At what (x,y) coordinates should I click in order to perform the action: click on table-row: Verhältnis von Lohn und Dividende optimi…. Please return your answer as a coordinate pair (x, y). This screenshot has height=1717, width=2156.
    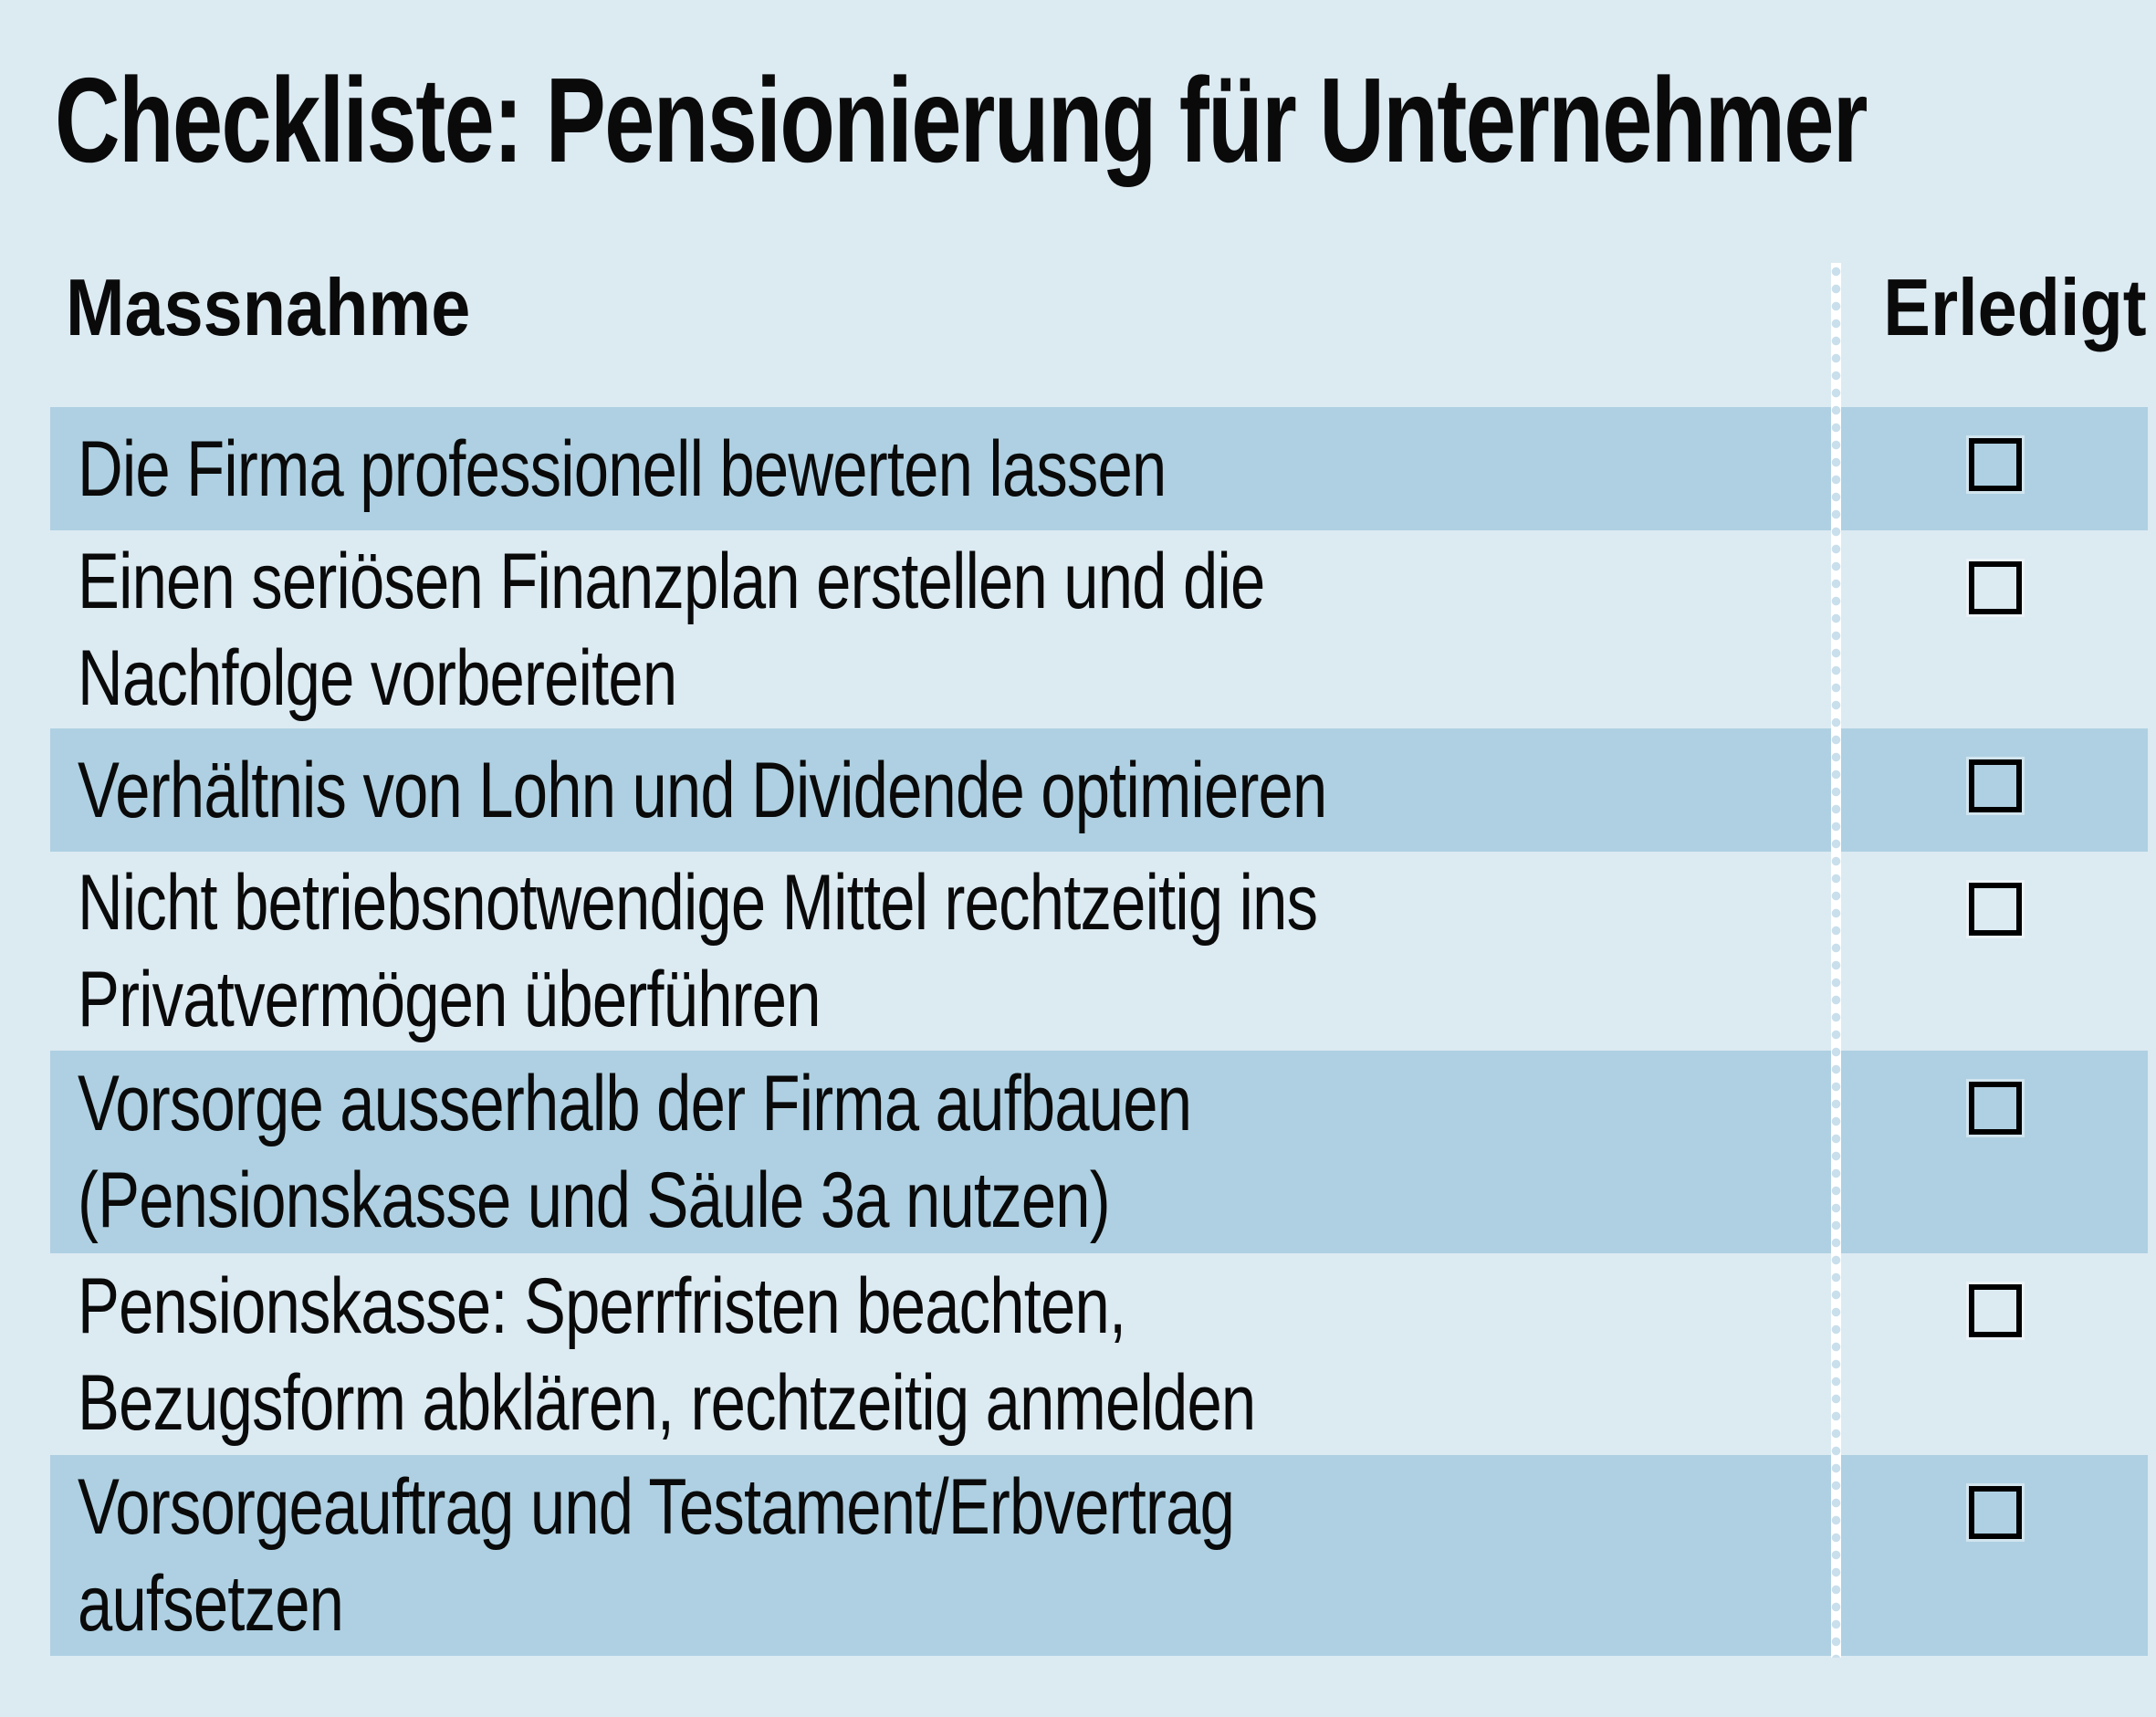
    Looking at the image, I should click on (1099, 790).